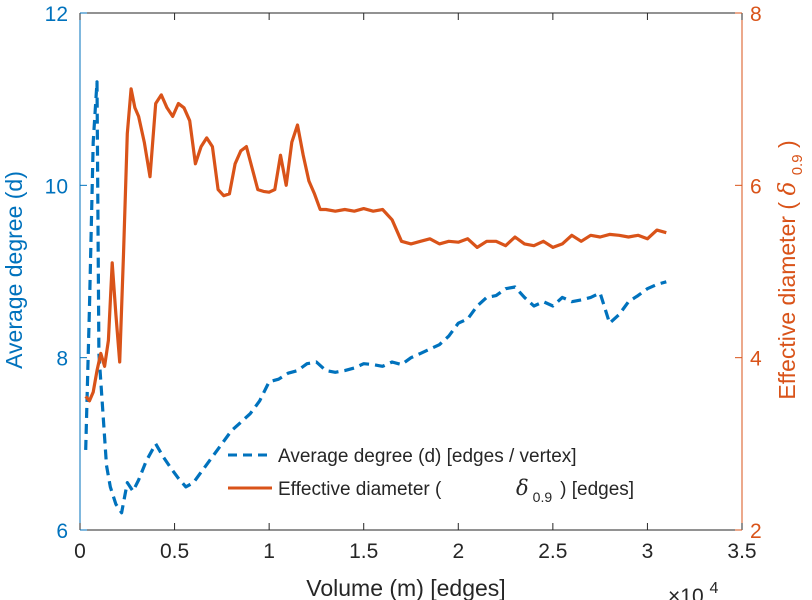 The width and height of the screenshot is (812, 600). Describe the element at coordinates (456, 491) in the screenshot. I see `legend-label-effective-diameter: Effective diameter ( δ 0.9 ) [edges]` at that location.